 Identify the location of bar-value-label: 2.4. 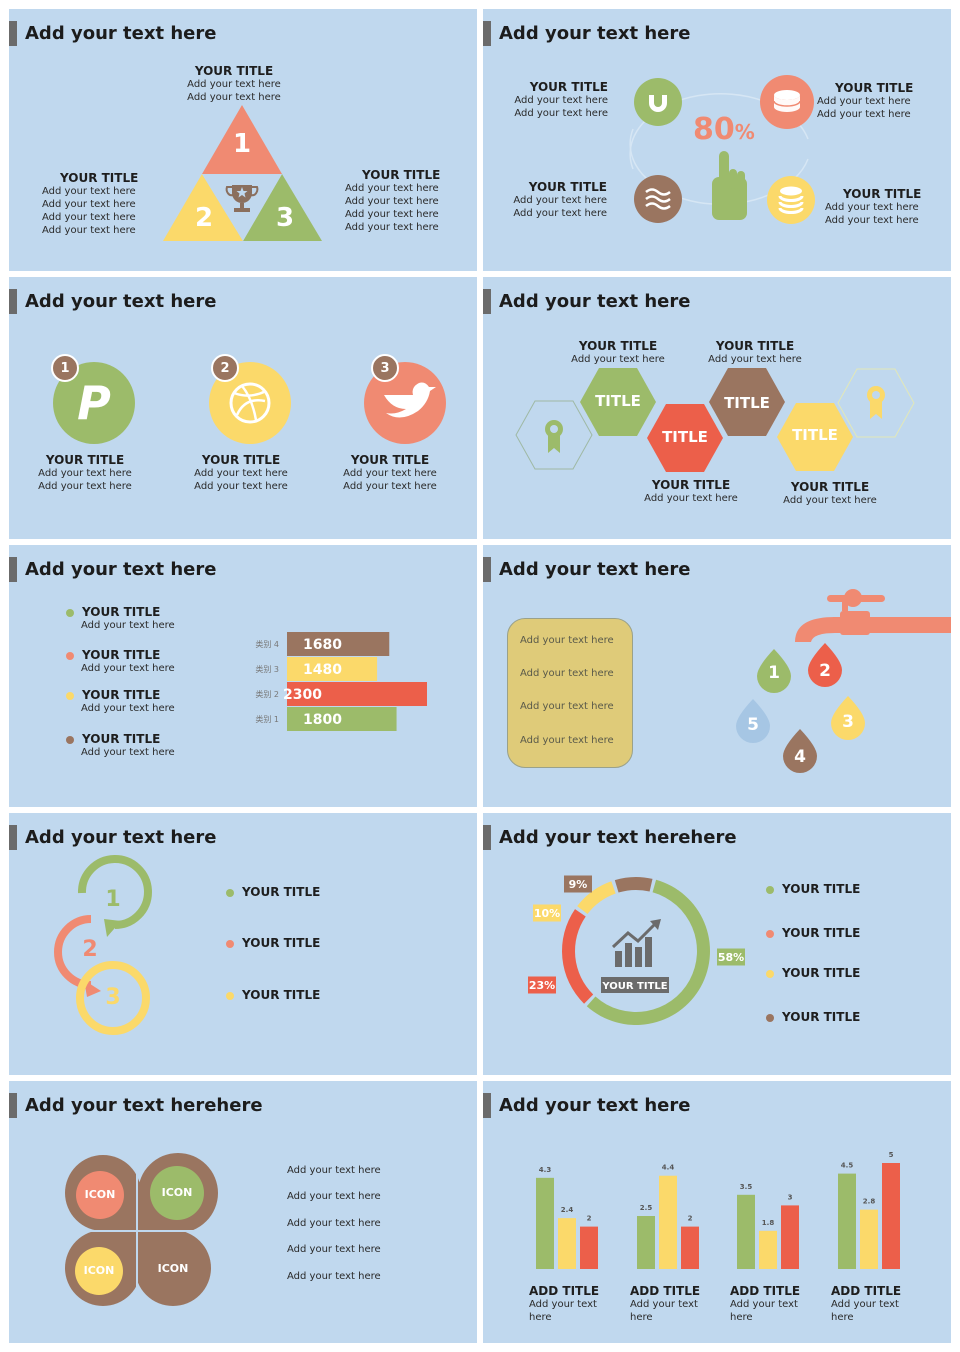
(567, 1210).